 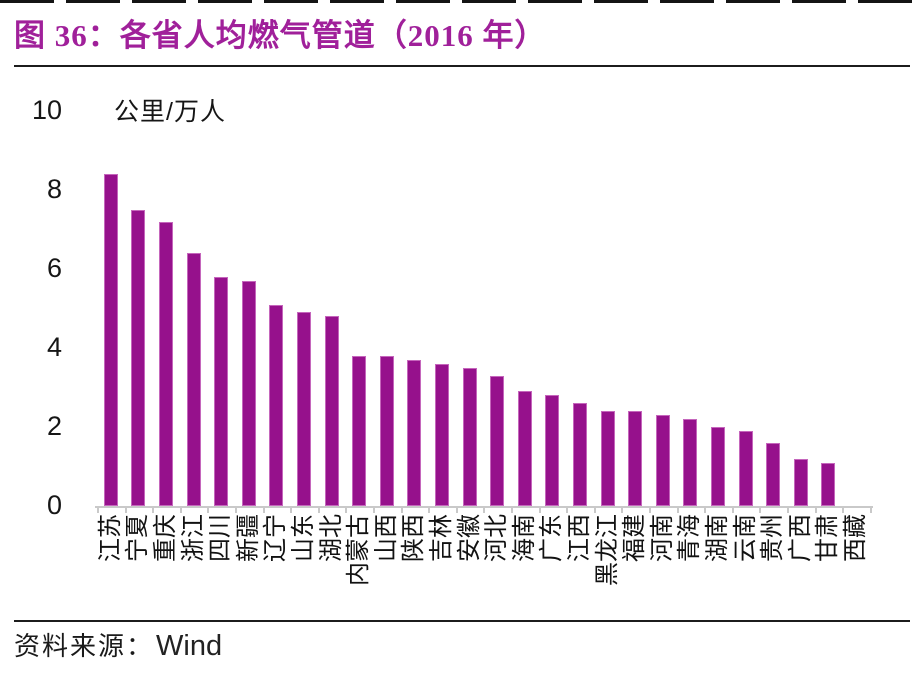 What do you see at coordinates (690, 538) in the screenshot?
I see `x-label-青海: 青海` at bounding box center [690, 538].